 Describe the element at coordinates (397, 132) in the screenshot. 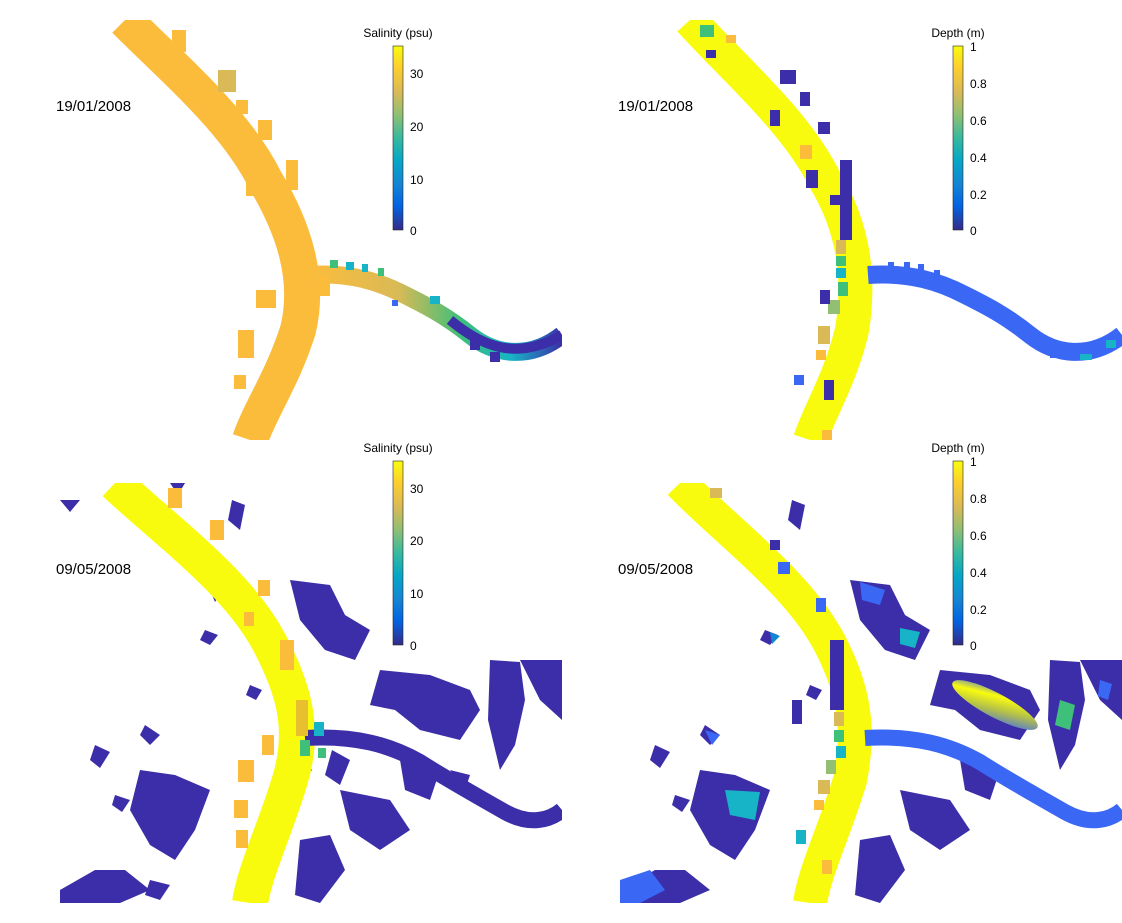

I see `colorbar-salinity-jan: Salinity (psu) 0 10 20 30` at that location.